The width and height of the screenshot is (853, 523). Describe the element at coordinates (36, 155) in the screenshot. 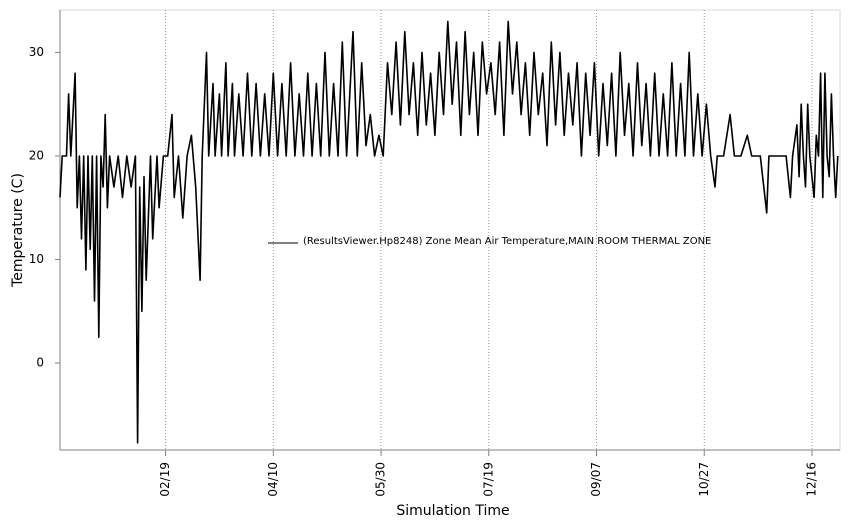

I see `y-tick-label: 20` at that location.